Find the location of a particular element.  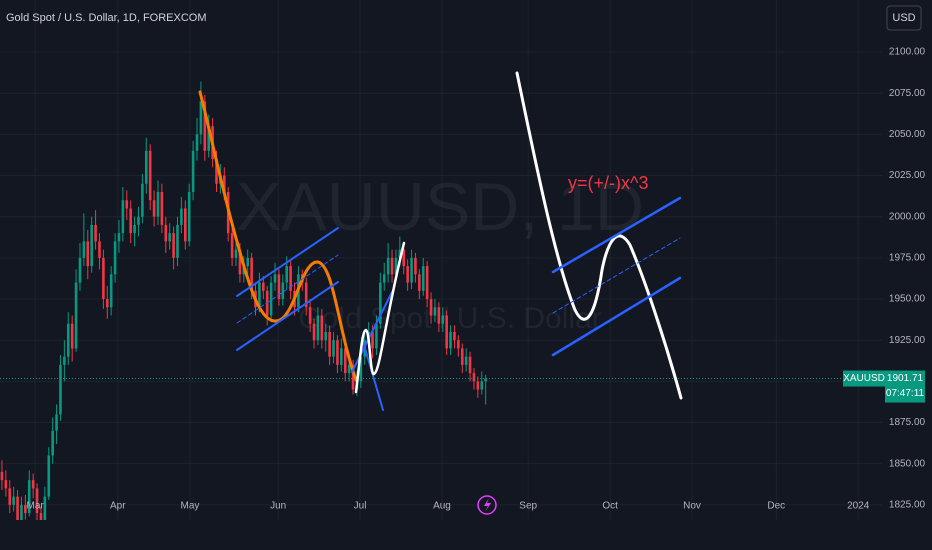

y-tick-label: 2000.00 is located at coordinates (907, 216).